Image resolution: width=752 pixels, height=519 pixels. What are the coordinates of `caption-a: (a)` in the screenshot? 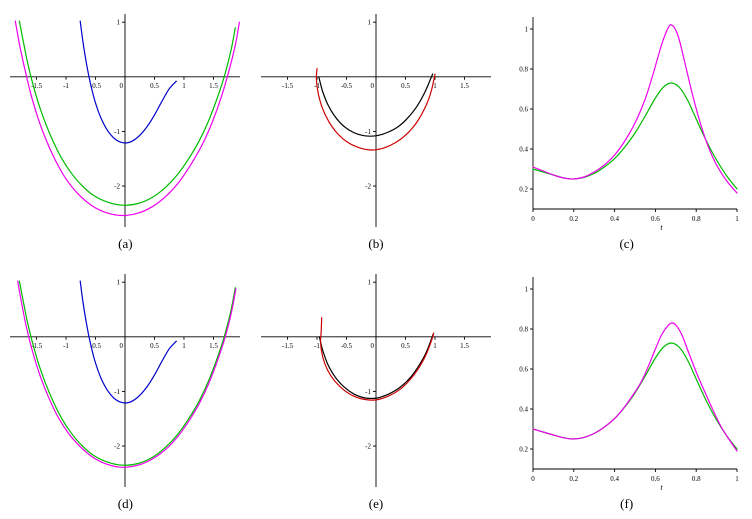 It's located at (125, 244).